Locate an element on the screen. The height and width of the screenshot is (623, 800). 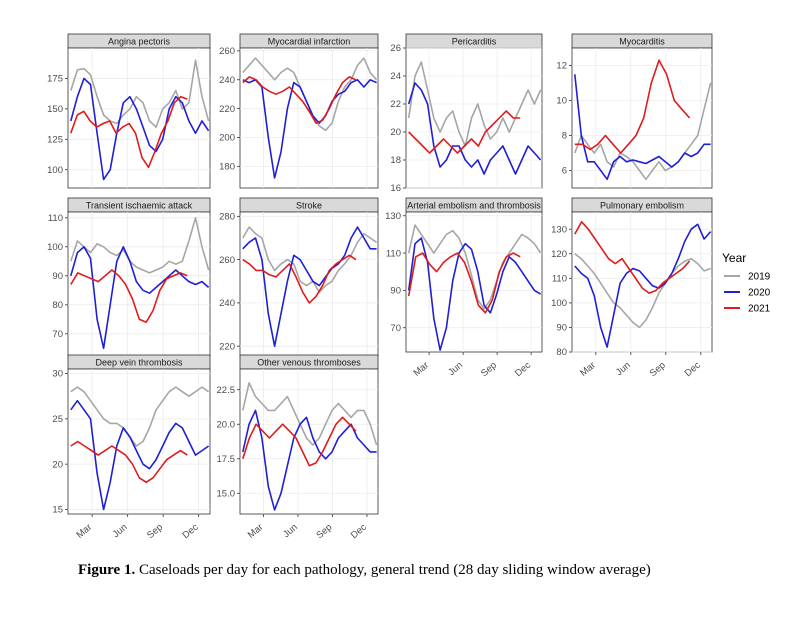
y-tick-label: 18 is located at coordinates (395, 160).